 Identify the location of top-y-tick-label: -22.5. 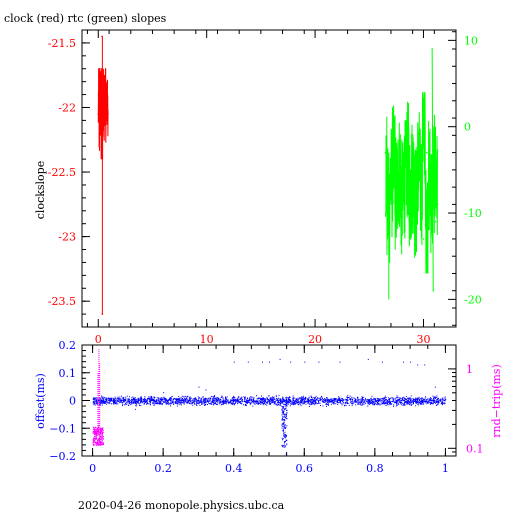
(62, 172).